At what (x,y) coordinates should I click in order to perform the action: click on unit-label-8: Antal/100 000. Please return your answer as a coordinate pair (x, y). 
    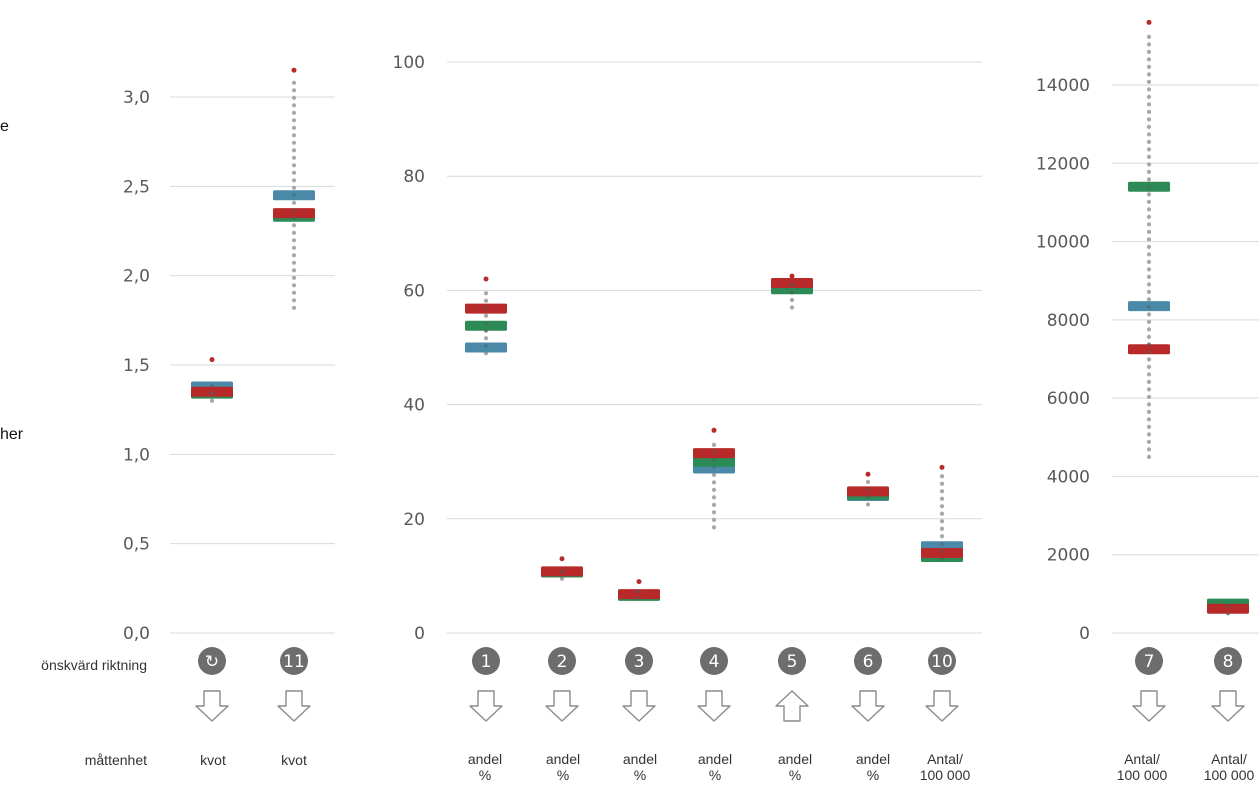
    Looking at the image, I should click on (1229, 767).